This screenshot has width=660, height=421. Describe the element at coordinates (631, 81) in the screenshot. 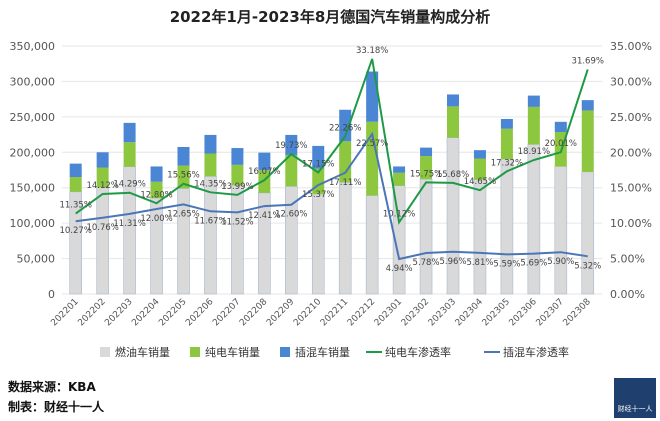

I see `right-axis-tick: 30.00%` at that location.